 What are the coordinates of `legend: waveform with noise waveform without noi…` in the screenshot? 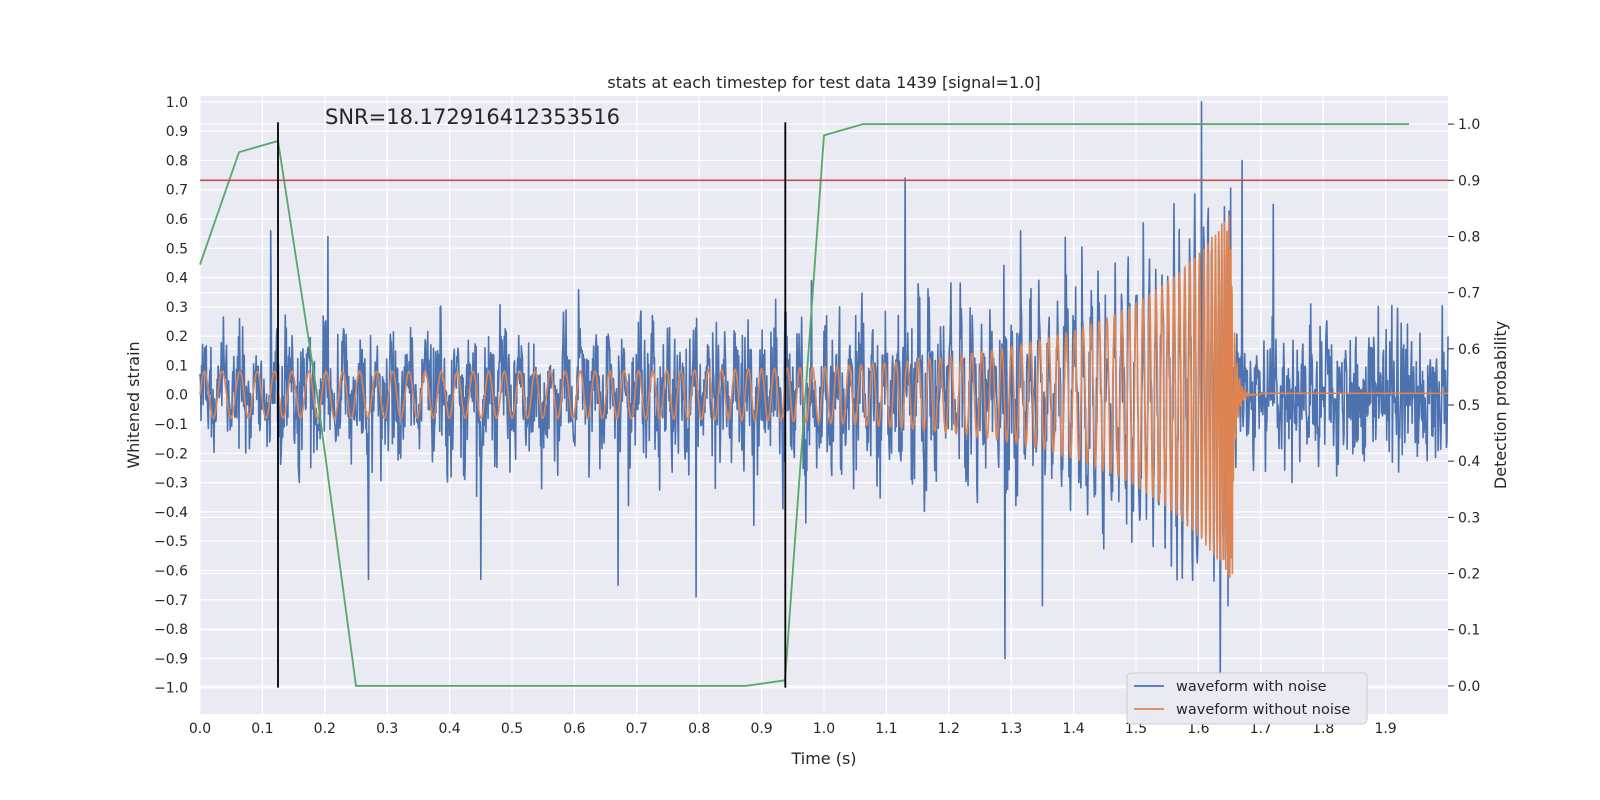 It's located at (1247, 698).